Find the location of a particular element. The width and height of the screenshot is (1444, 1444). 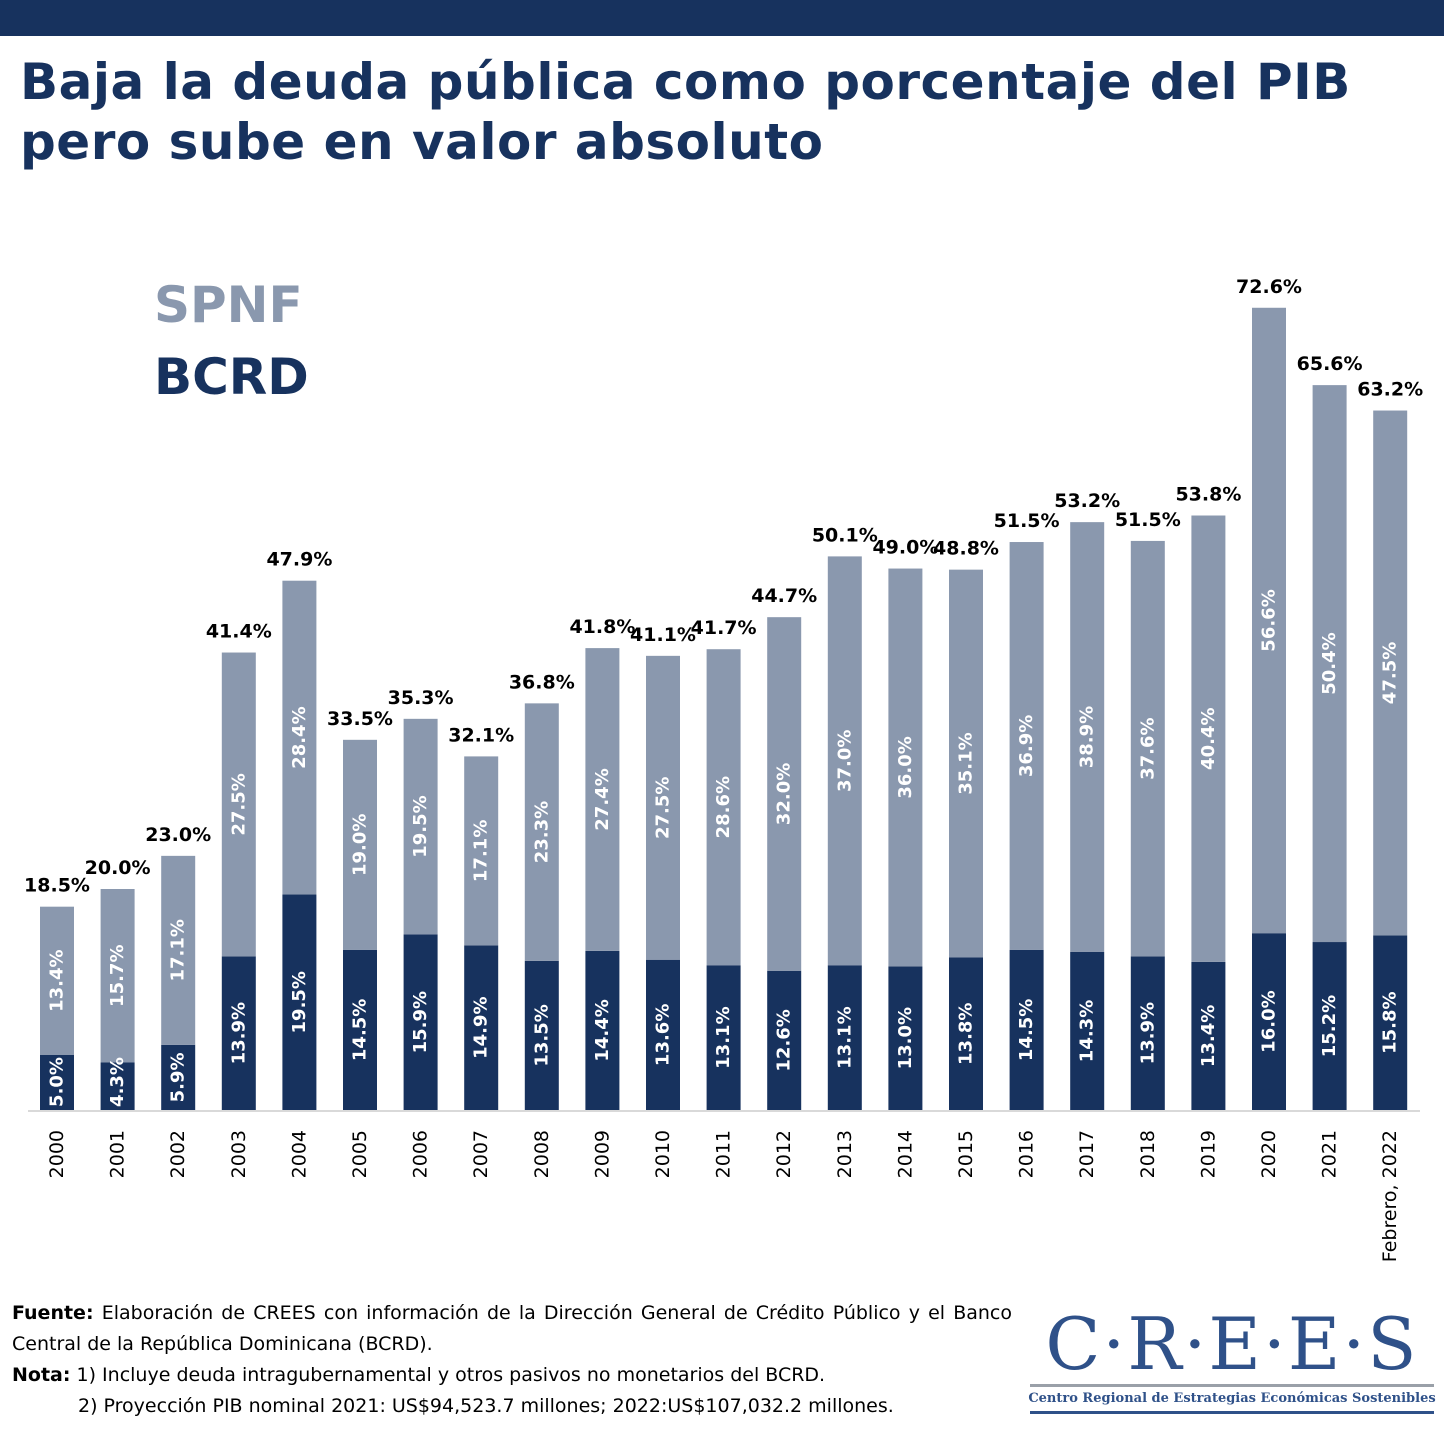

bar-spnf-2012 is located at coordinates (784, 794).